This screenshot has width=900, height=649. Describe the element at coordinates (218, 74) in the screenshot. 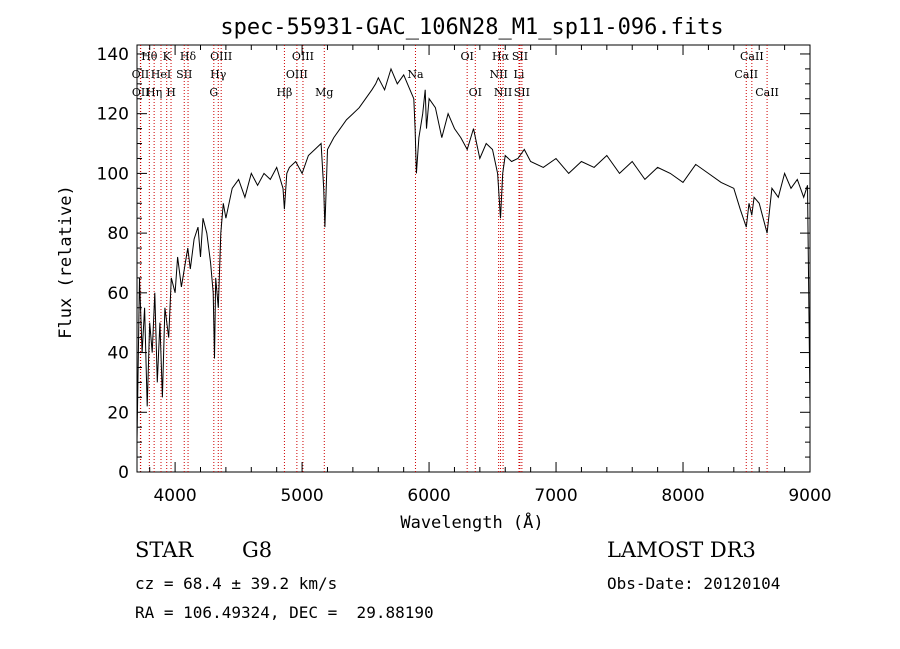

I see `line-marker-label: Hγ` at that location.